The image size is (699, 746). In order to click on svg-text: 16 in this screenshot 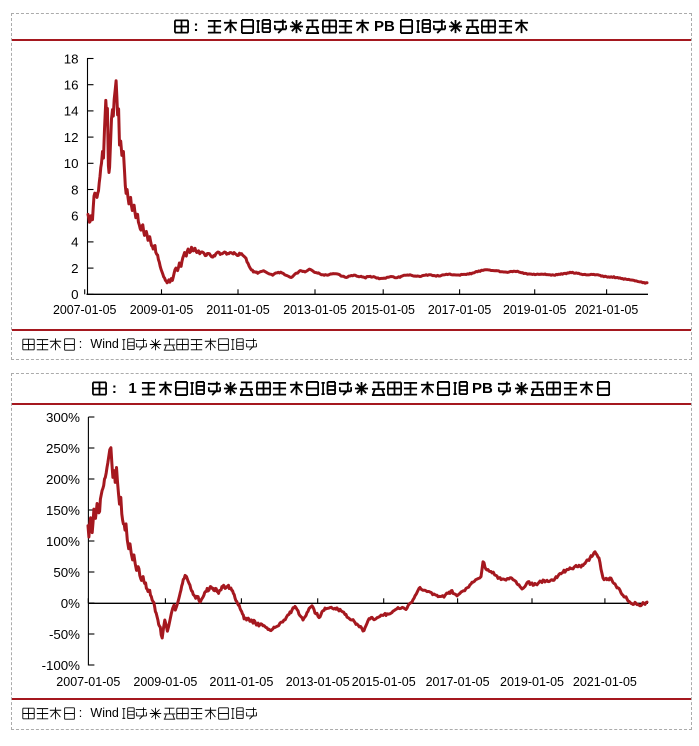, I will do `click(71, 85)`.